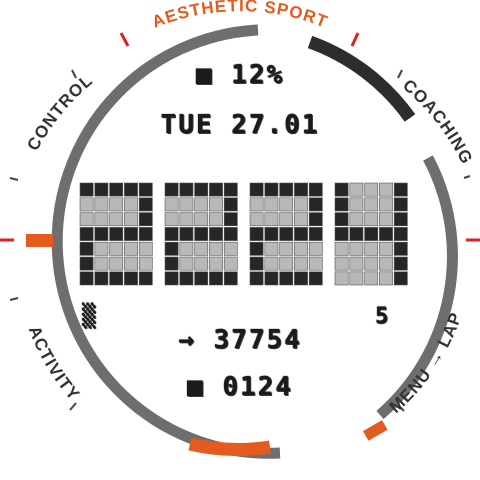 The height and width of the screenshot is (480, 480). What do you see at coordinates (375, 430) in the screenshot?
I see `bezel-accent-lower-right` at bounding box center [375, 430].